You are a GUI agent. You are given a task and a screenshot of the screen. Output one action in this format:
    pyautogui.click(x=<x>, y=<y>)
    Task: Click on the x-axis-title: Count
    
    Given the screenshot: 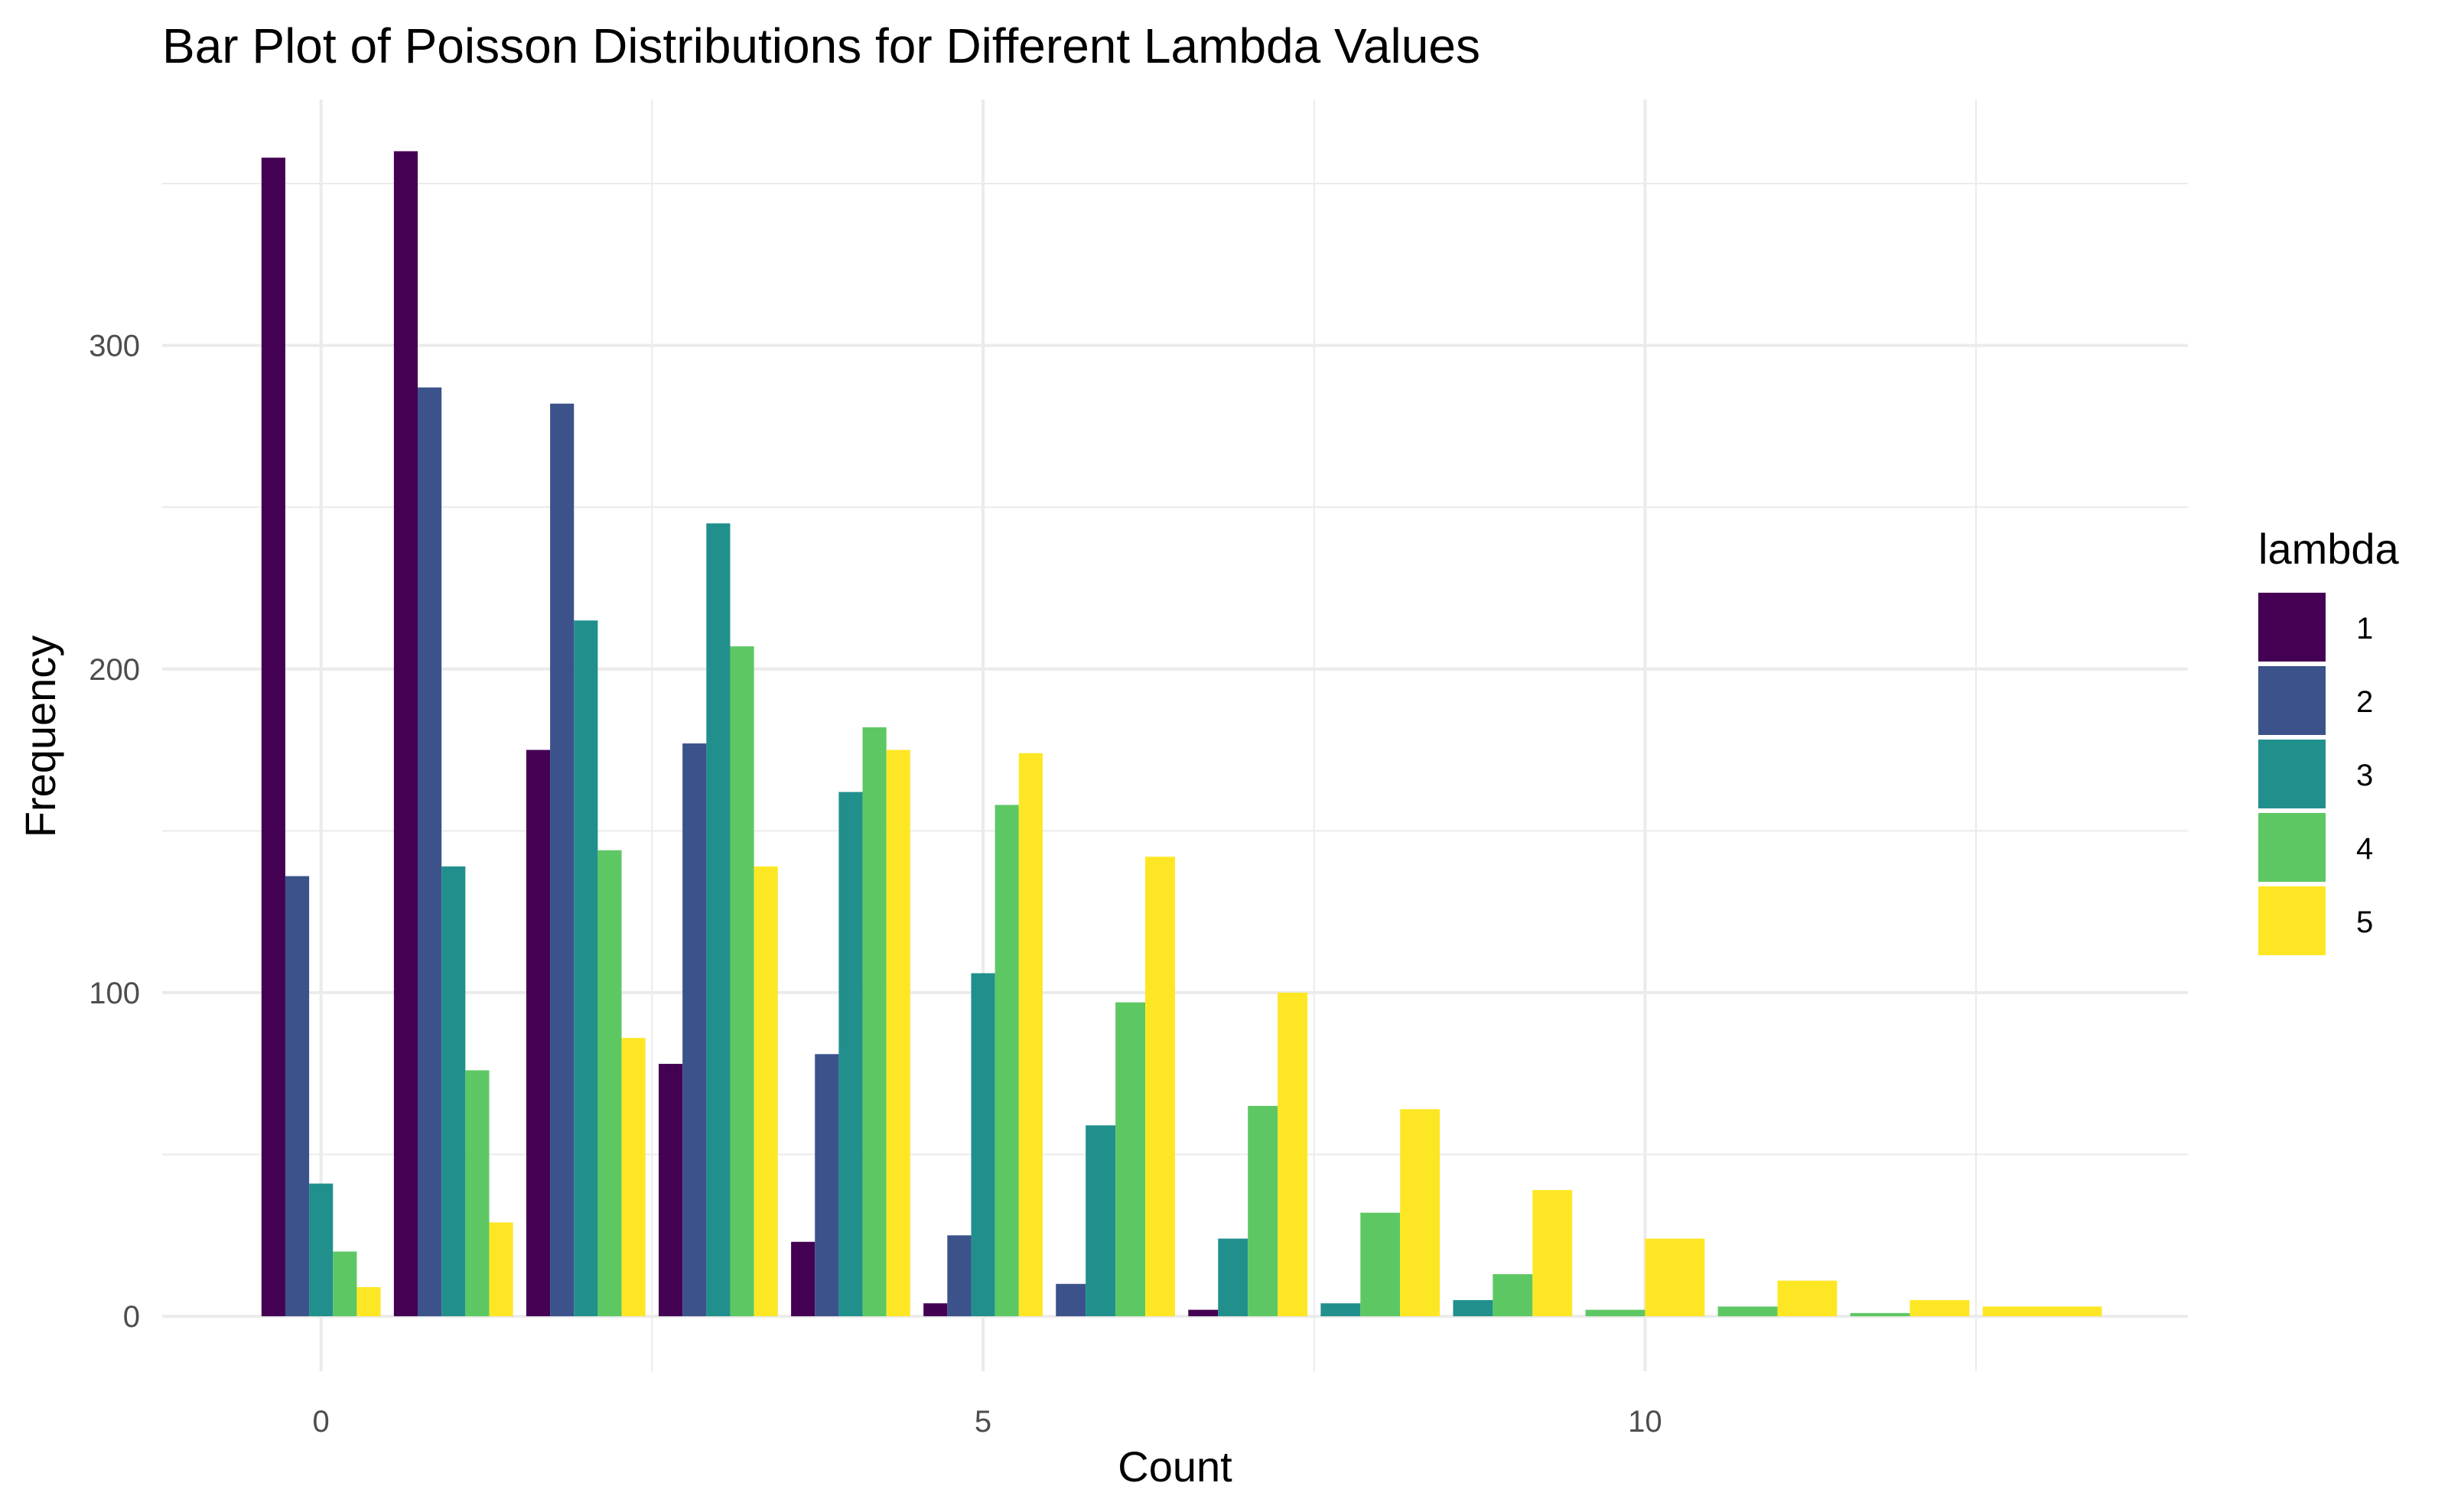 What is the action you would take?
    pyautogui.click(x=1175, y=1467)
    